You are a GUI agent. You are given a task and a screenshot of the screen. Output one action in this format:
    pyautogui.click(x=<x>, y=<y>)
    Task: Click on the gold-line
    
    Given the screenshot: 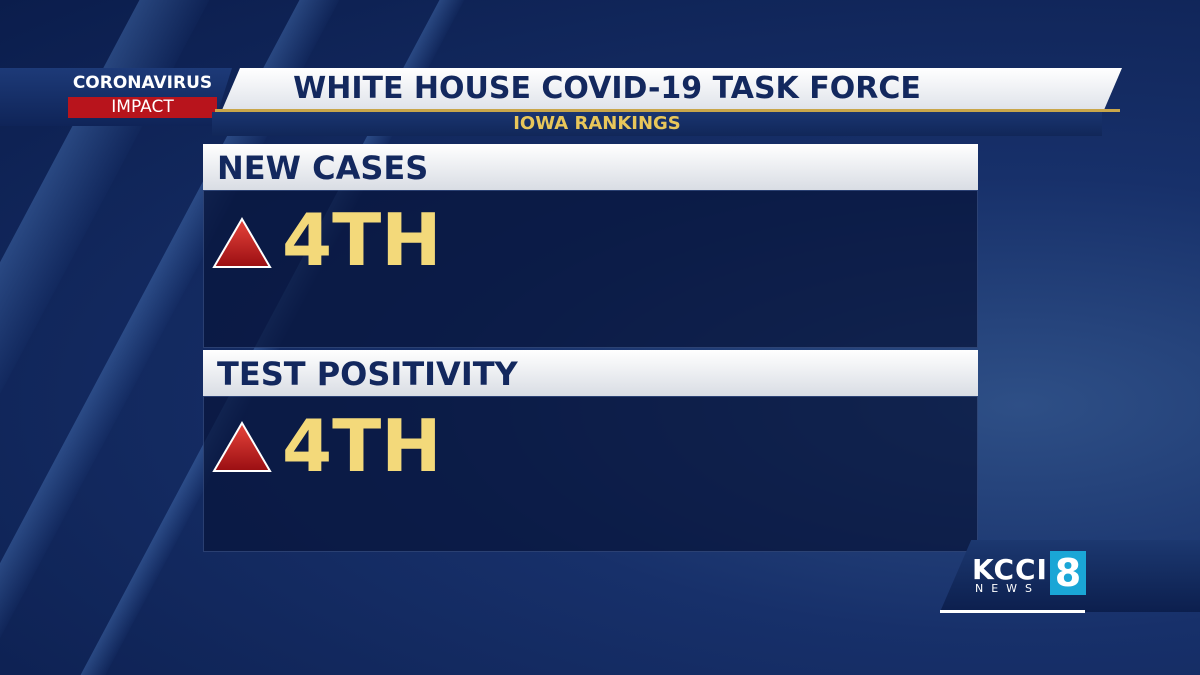 What is the action you would take?
    pyautogui.click(x=667, y=110)
    